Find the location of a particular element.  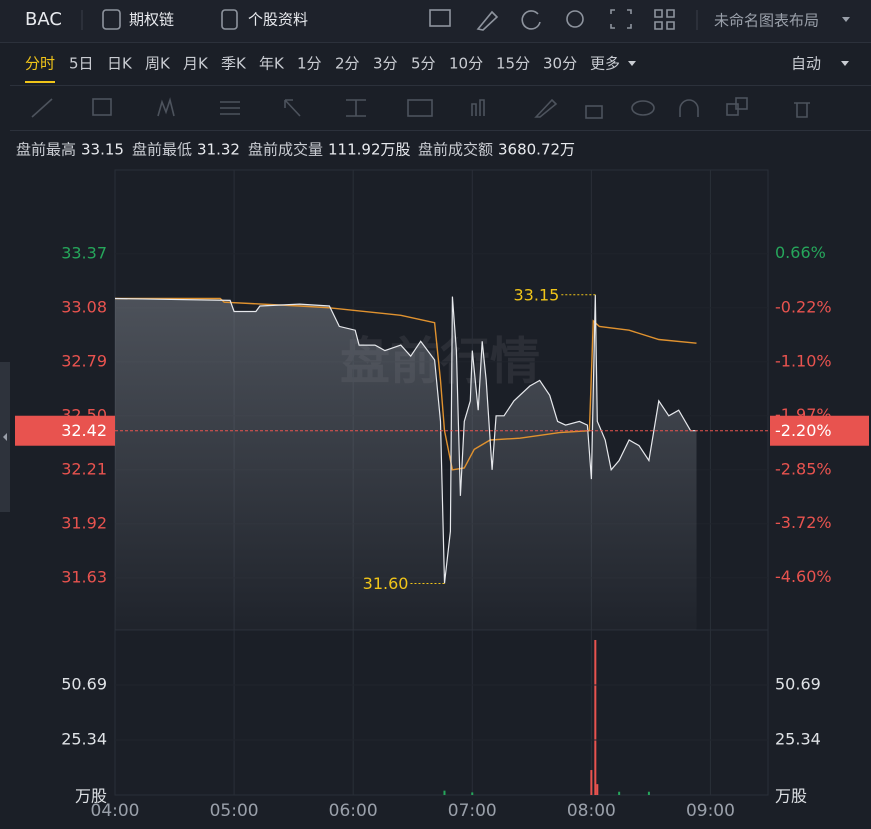

info-label: 盘前最高 is located at coordinates (46, 150).